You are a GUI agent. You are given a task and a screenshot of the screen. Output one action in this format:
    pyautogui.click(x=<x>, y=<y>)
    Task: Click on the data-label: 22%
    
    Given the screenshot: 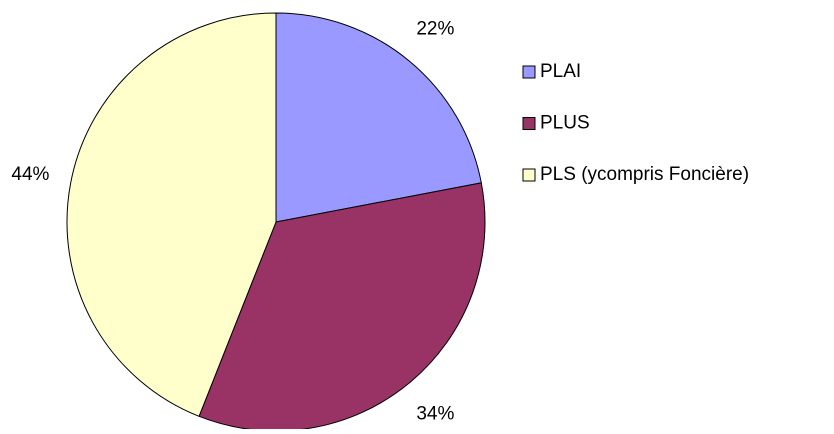 What is the action you would take?
    pyautogui.click(x=435, y=28)
    